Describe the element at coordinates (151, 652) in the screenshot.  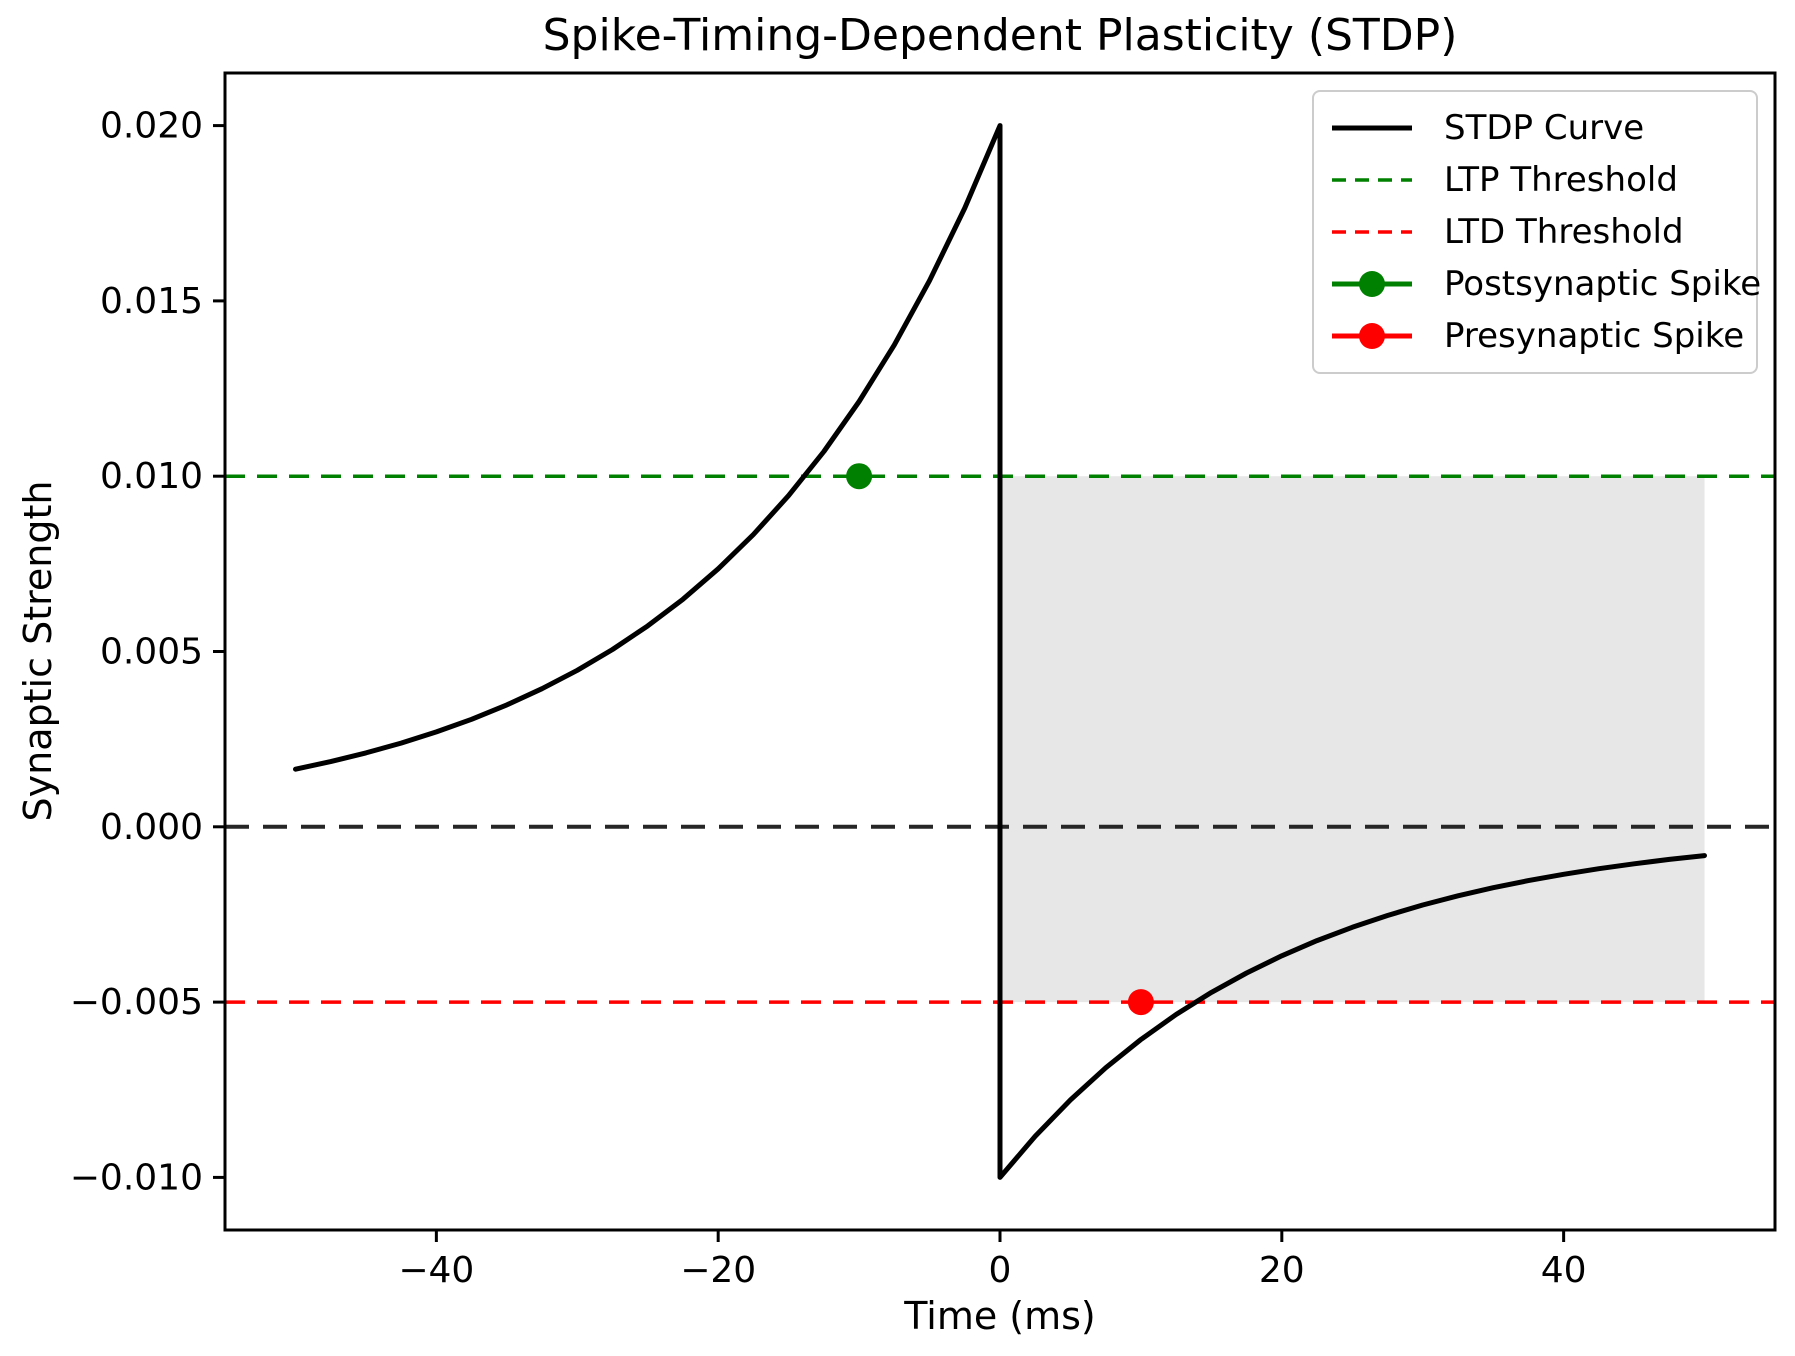
I see `y-tick-label: 0.005` at that location.